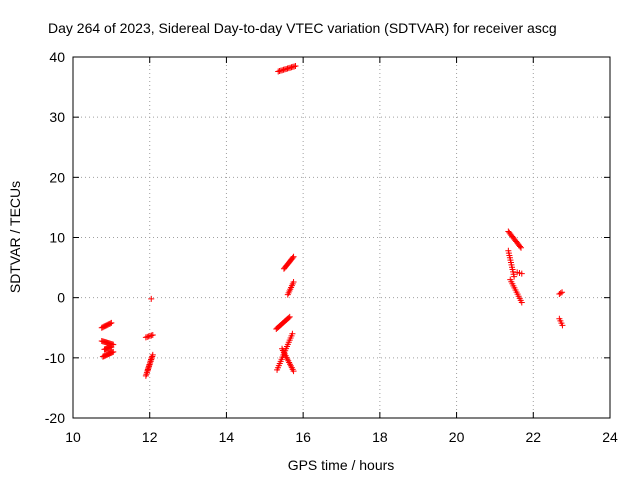  What do you see at coordinates (57, 117) in the screenshot?
I see `y-tick-label: 30` at bounding box center [57, 117].